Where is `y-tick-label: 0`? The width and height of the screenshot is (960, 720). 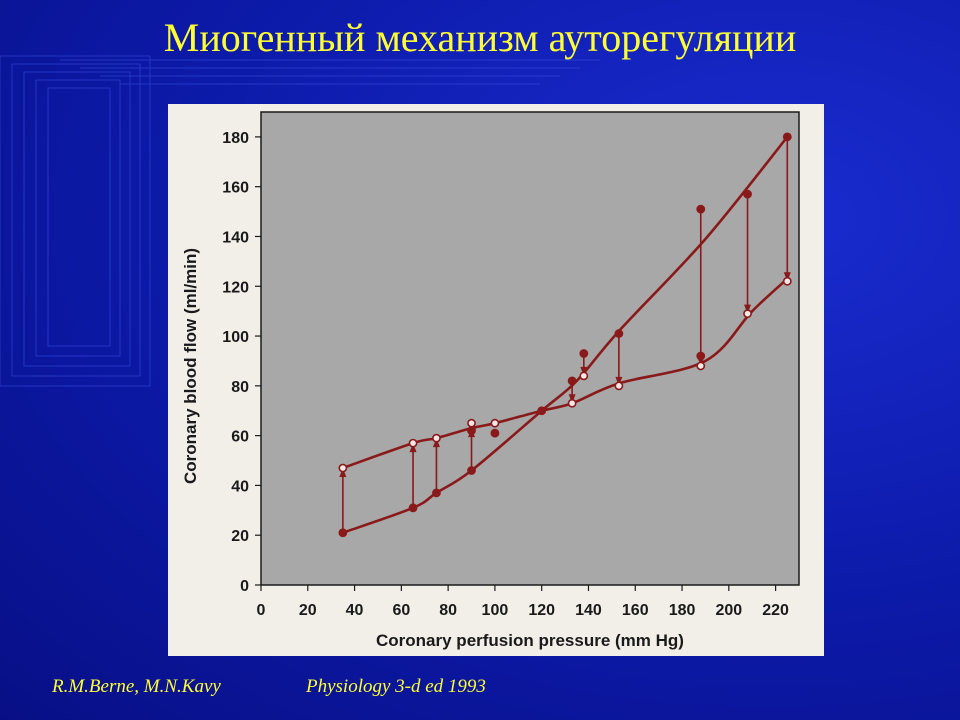 y-tick-label: 0 is located at coordinates (244, 586).